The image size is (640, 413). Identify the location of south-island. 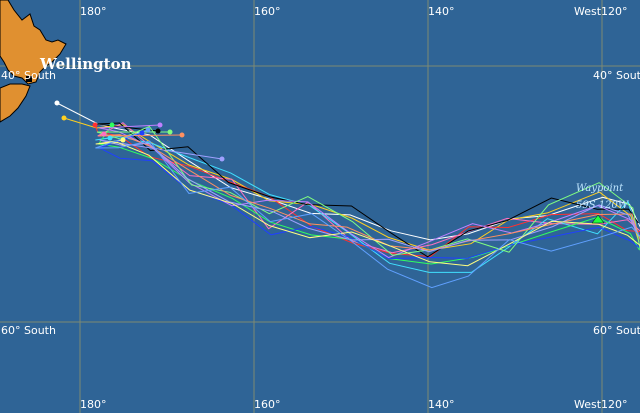
(15, 103).